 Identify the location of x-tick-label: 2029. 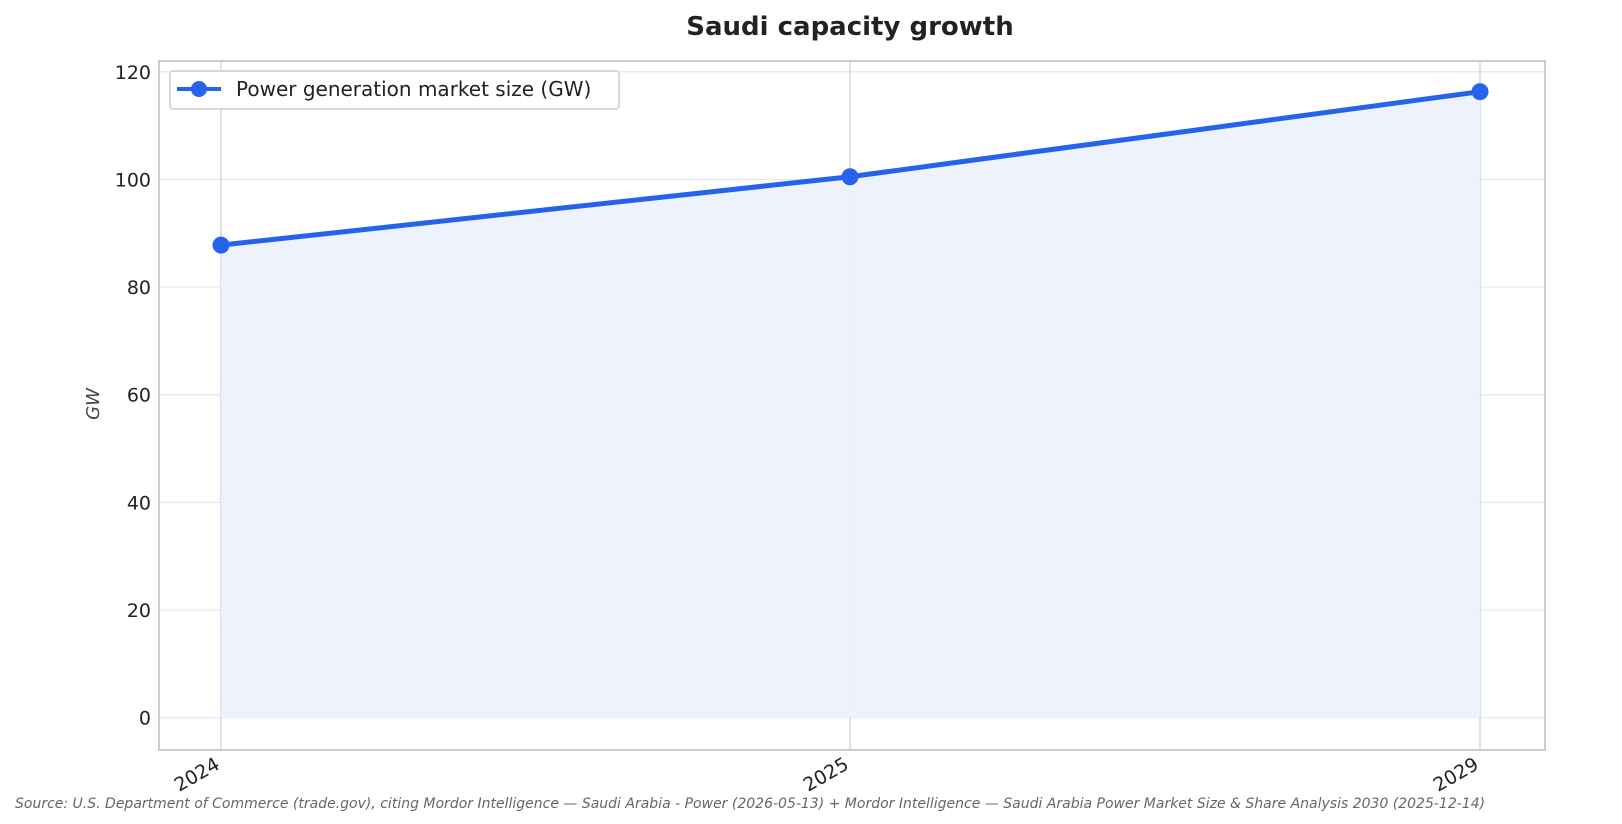
(1456, 774).